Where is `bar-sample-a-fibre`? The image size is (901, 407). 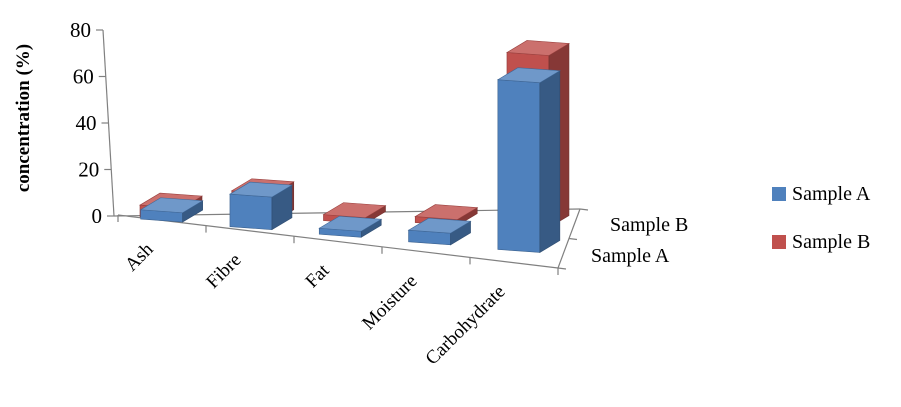 bar-sample-a-fibre is located at coordinates (260, 206).